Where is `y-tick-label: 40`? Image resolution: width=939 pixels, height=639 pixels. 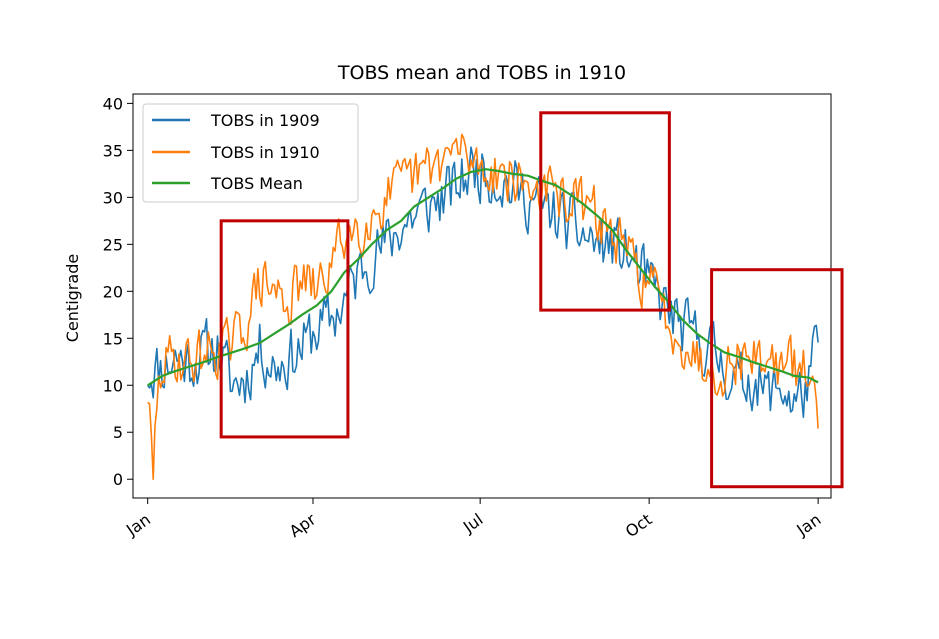 y-tick-label: 40 is located at coordinates (113, 103).